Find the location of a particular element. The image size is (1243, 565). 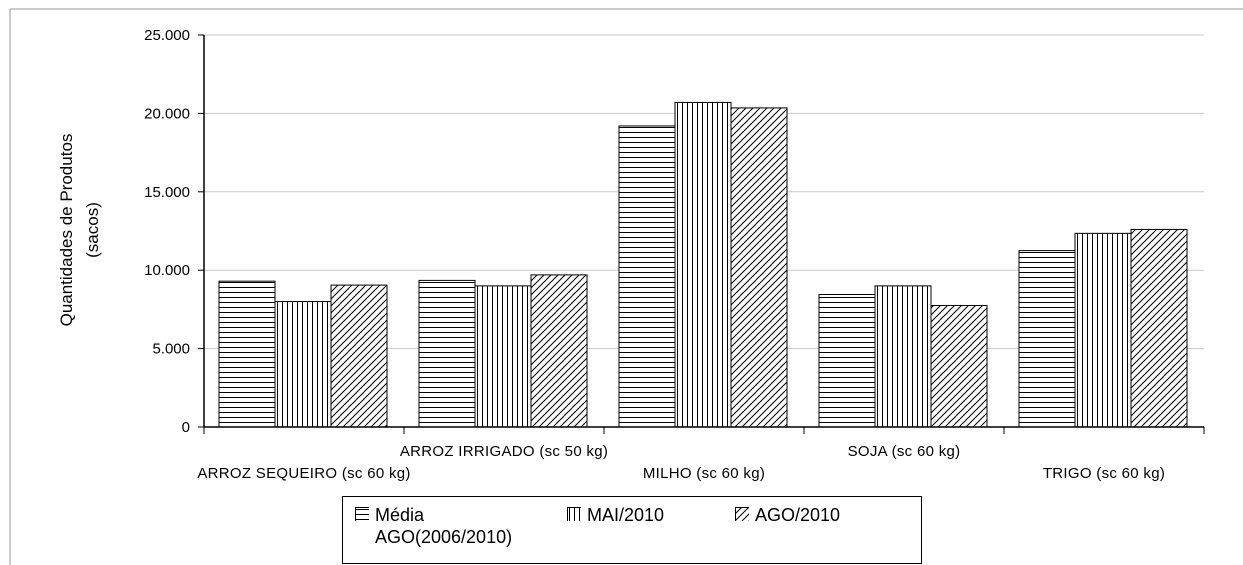

y-tick-label: 10.000 is located at coordinates (167, 270).